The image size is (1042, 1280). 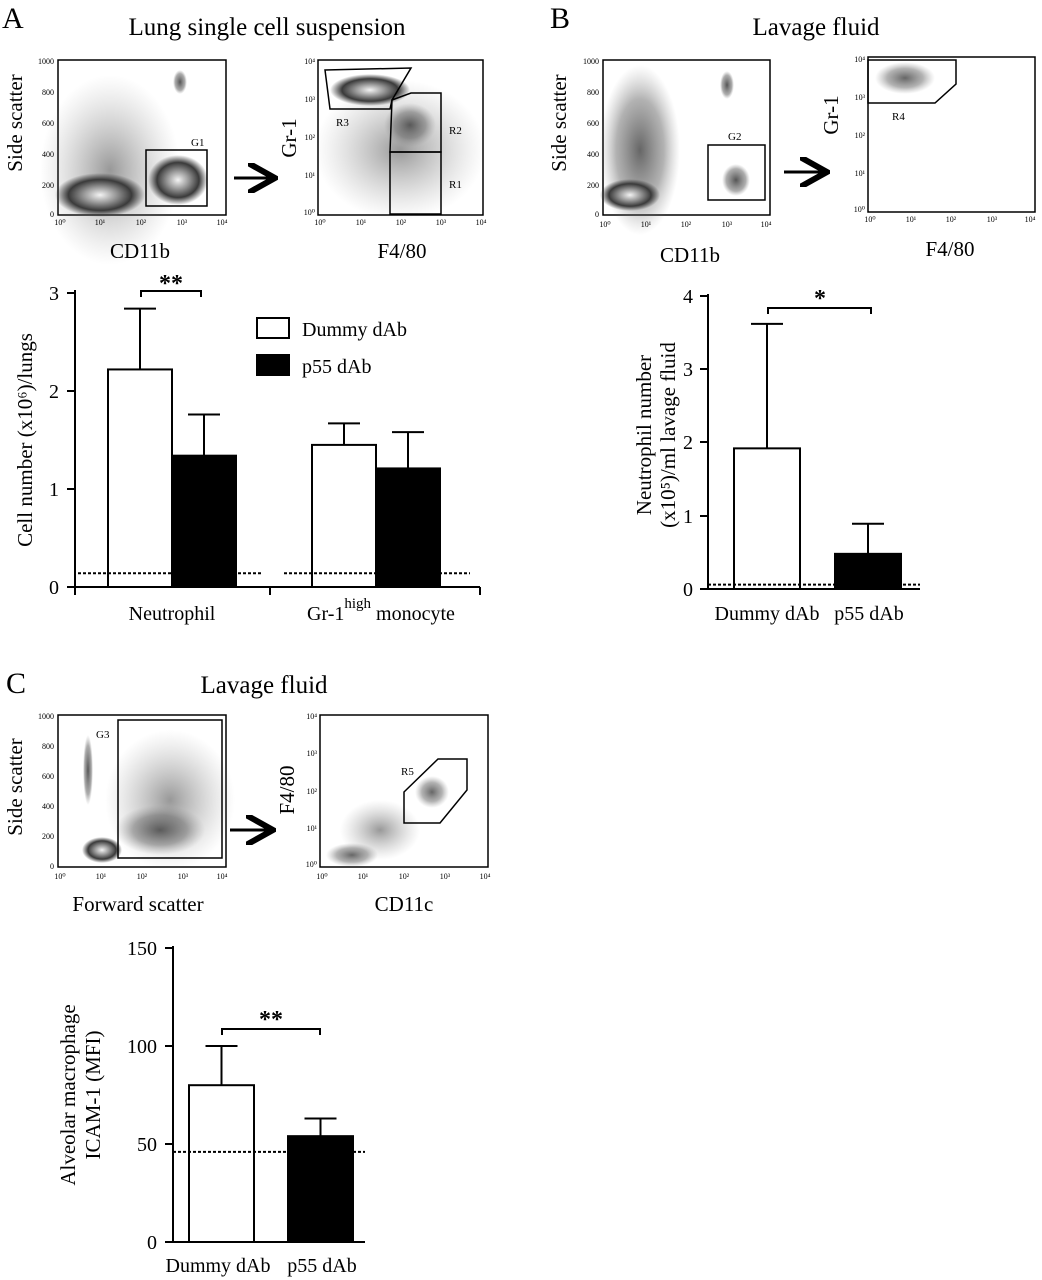 What do you see at coordinates (274, 448) in the screenshot?
I see `panel-a-bars` at bounding box center [274, 448].